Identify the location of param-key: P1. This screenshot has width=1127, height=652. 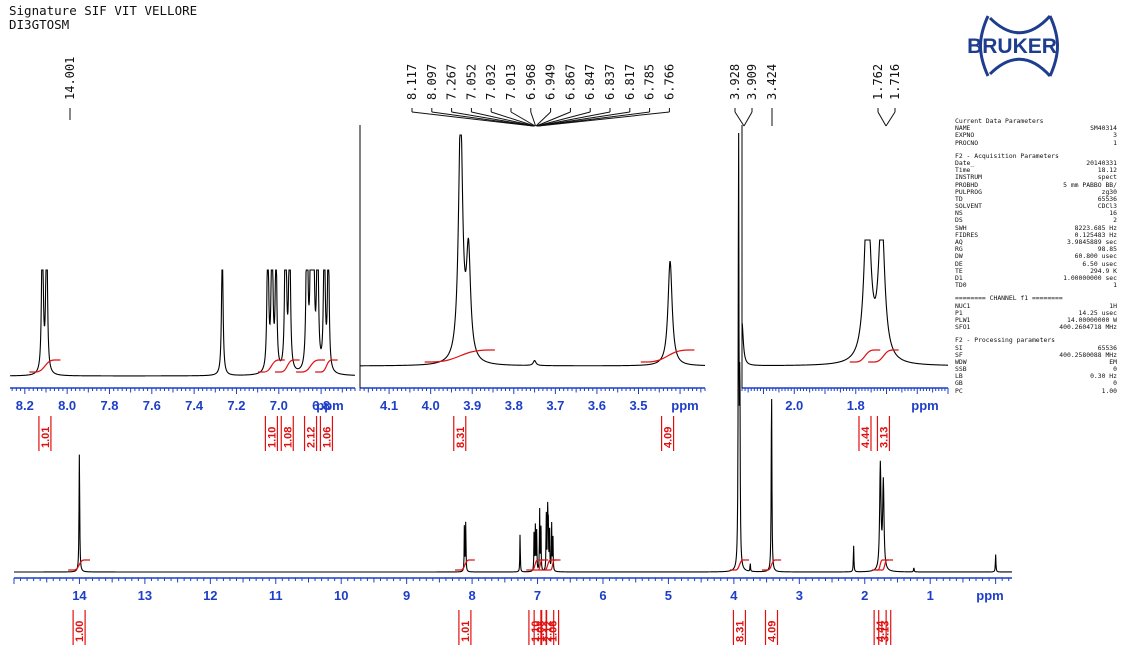
(959, 312).